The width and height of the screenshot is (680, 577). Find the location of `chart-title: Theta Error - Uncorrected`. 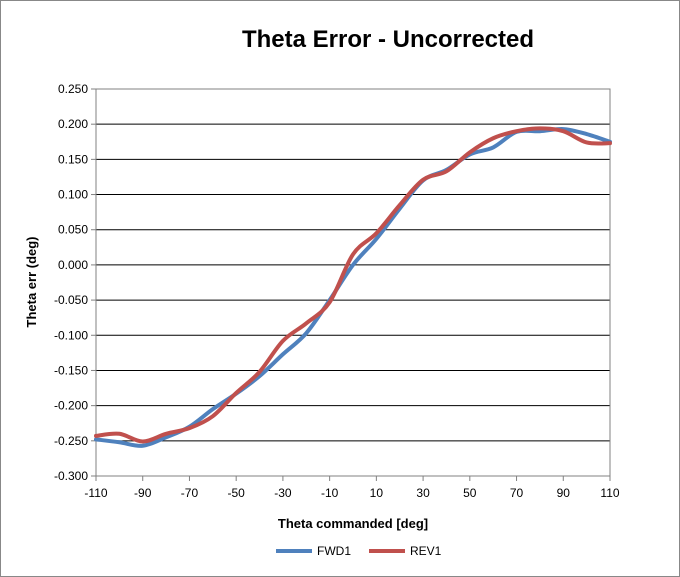

chart-title: Theta Error - Uncorrected is located at coordinates (388, 39).